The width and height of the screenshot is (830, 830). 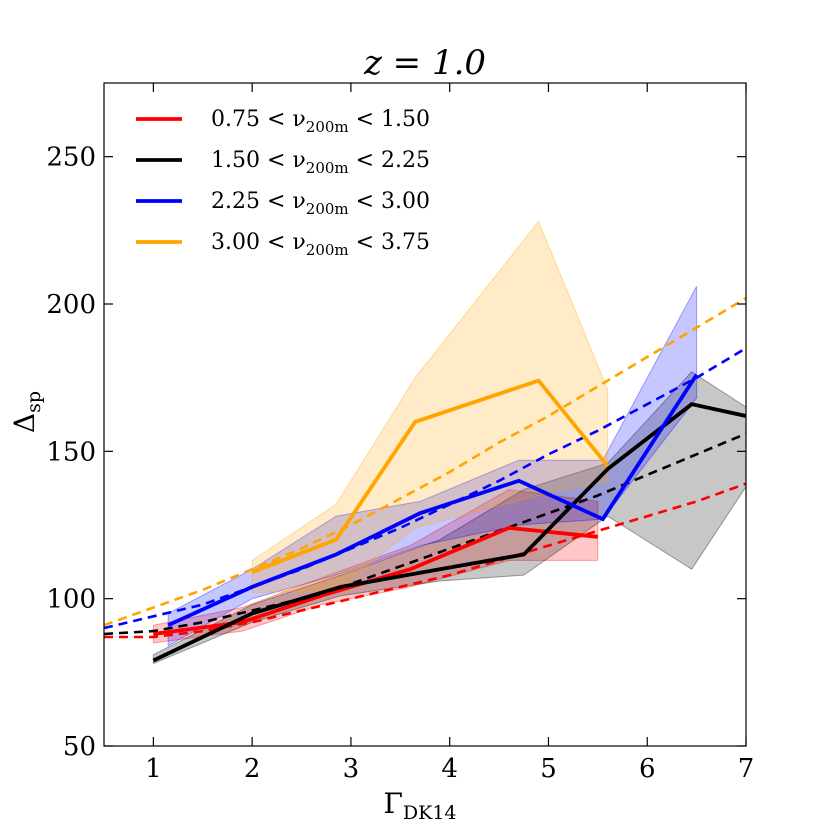 What do you see at coordinates (252, 769) in the screenshot?
I see `x-tick-label: 2` at bounding box center [252, 769].